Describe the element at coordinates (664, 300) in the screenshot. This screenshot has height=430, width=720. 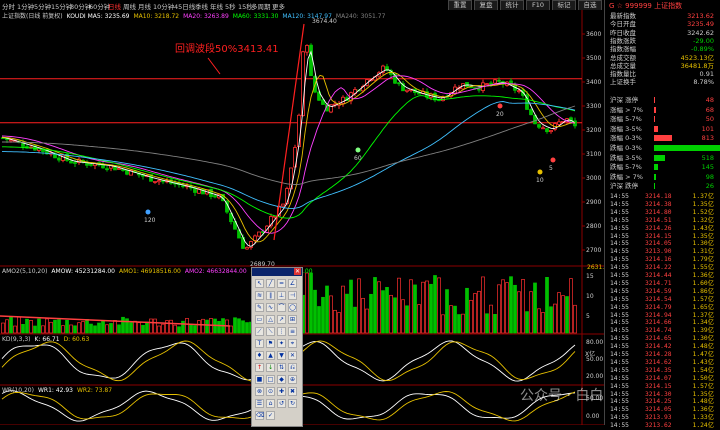
I see `tick-row: 14:55 3214.54 1.57亿` at that location.